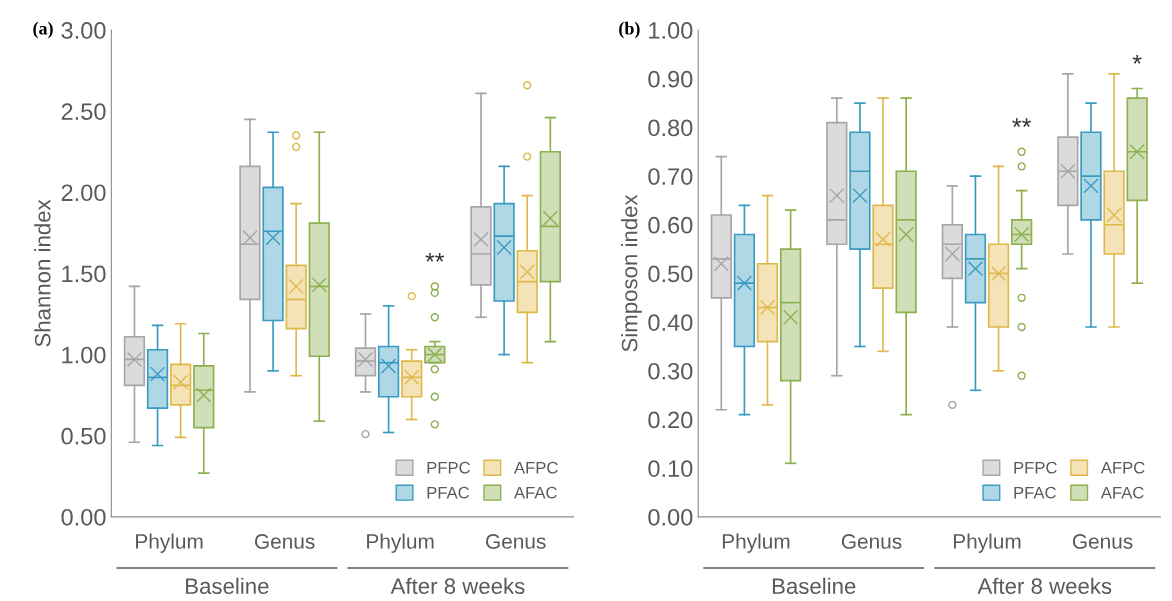  I want to click on y-tick-label: 0.20, so click(670, 420).